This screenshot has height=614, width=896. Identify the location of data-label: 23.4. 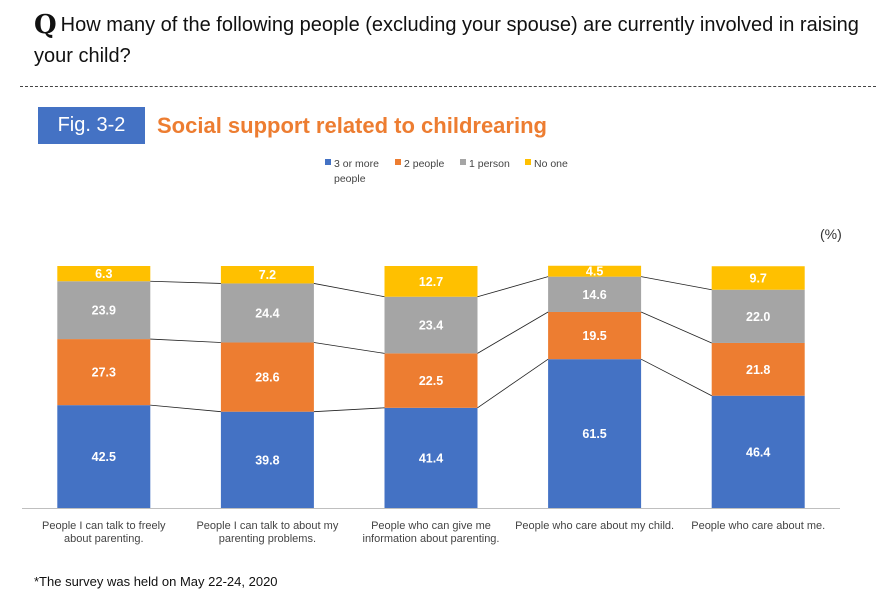
(431, 326).